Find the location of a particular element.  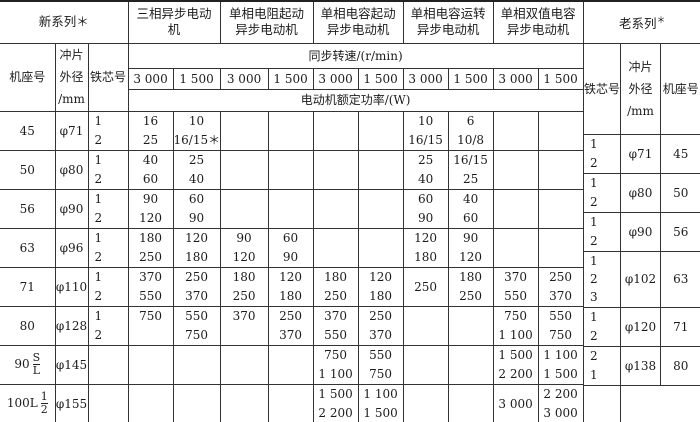

power-value-lines: 10 16/15＊＊ is located at coordinates (196, 130).